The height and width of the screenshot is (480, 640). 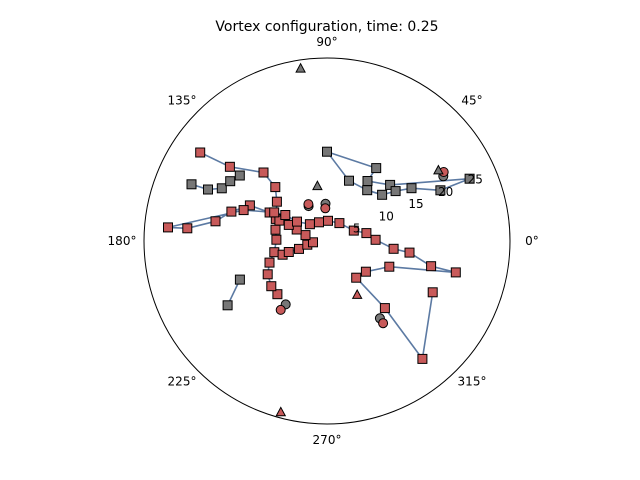 What do you see at coordinates (471, 100) in the screenshot?
I see `angle-tick-label: 45°` at bounding box center [471, 100].